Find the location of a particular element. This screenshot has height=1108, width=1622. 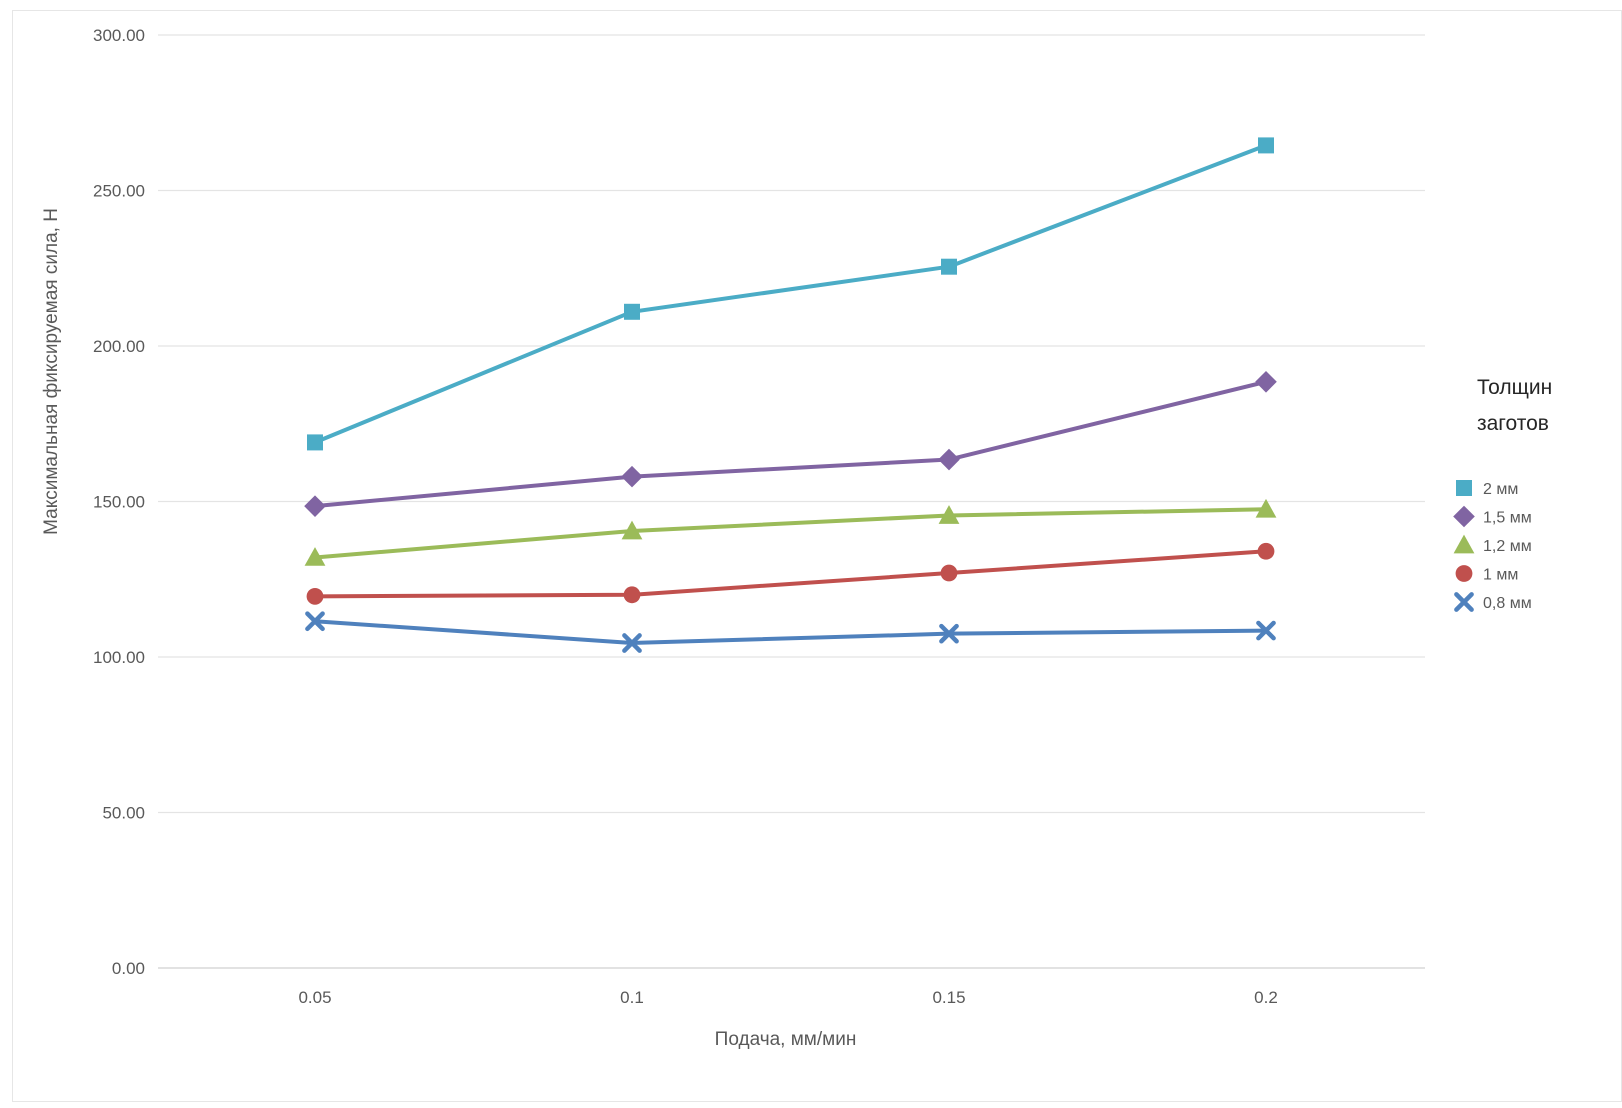

x-tick-label: 0.2 is located at coordinates (1266, 997).